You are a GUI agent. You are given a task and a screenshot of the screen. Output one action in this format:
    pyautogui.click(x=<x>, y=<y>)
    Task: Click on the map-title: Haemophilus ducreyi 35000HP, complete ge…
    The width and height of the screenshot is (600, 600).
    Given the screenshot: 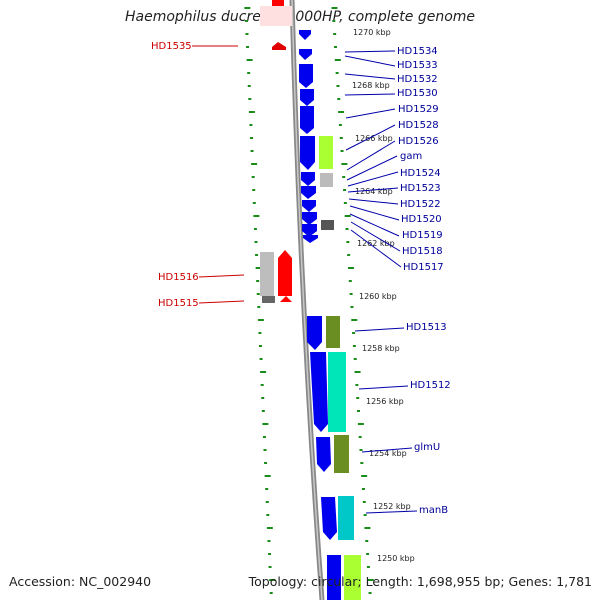 What is the action you would take?
    pyautogui.click(x=300, y=17)
    